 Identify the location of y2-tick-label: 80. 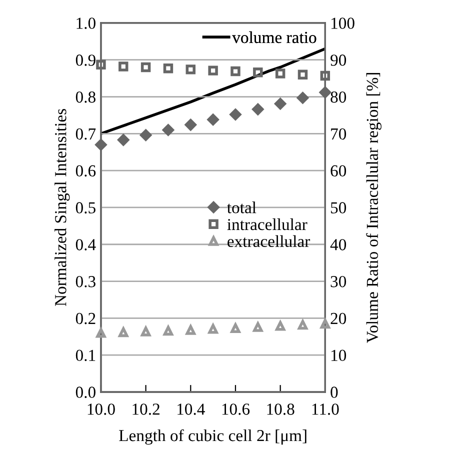
(338, 97).